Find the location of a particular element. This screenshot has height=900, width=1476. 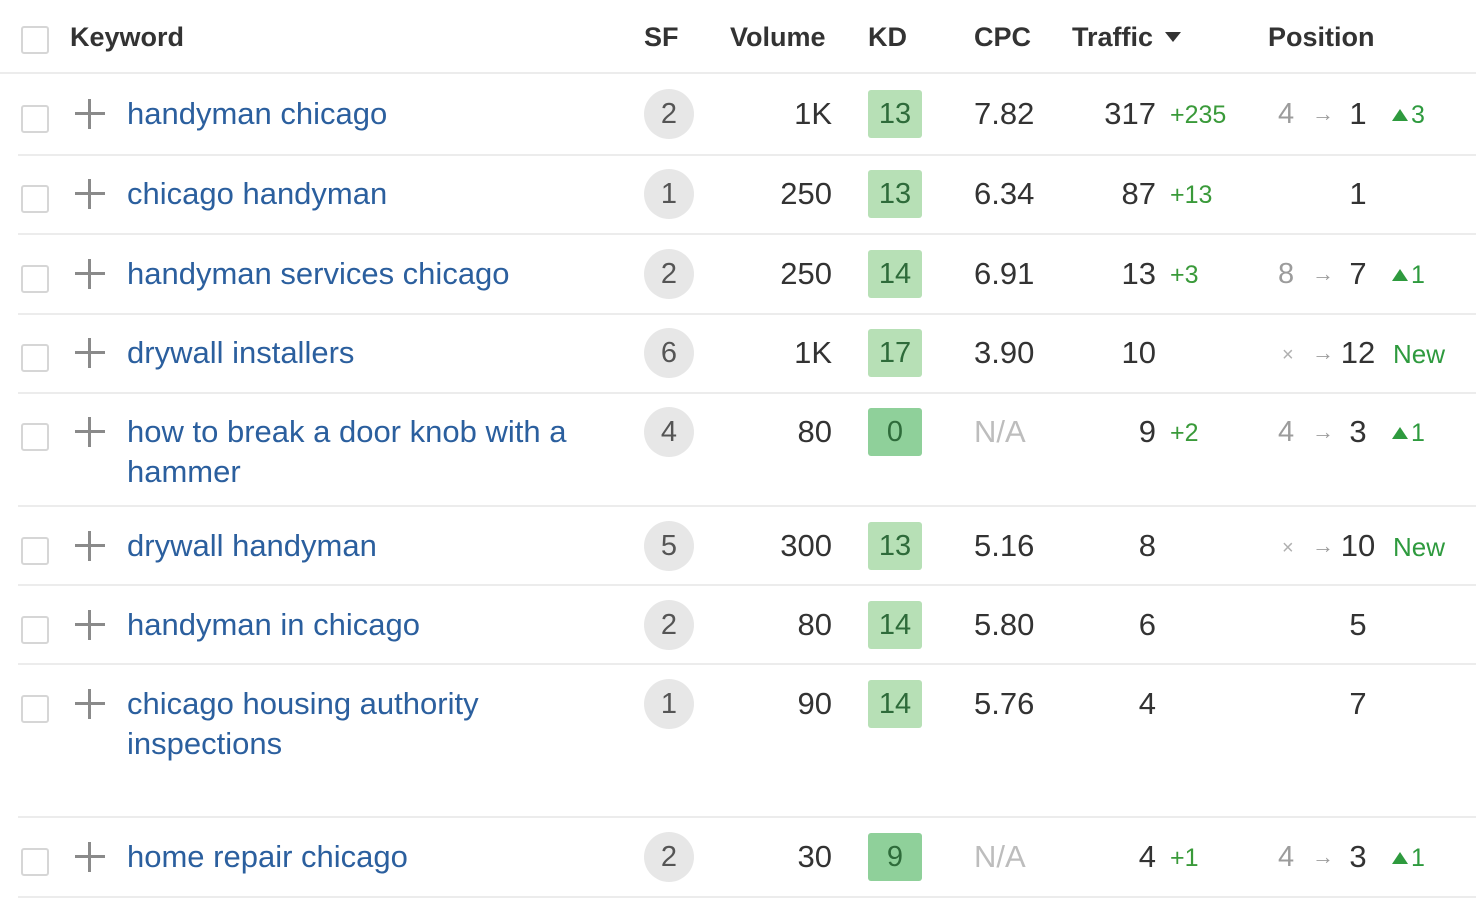

position-new-label: New is located at coordinates (1419, 547).